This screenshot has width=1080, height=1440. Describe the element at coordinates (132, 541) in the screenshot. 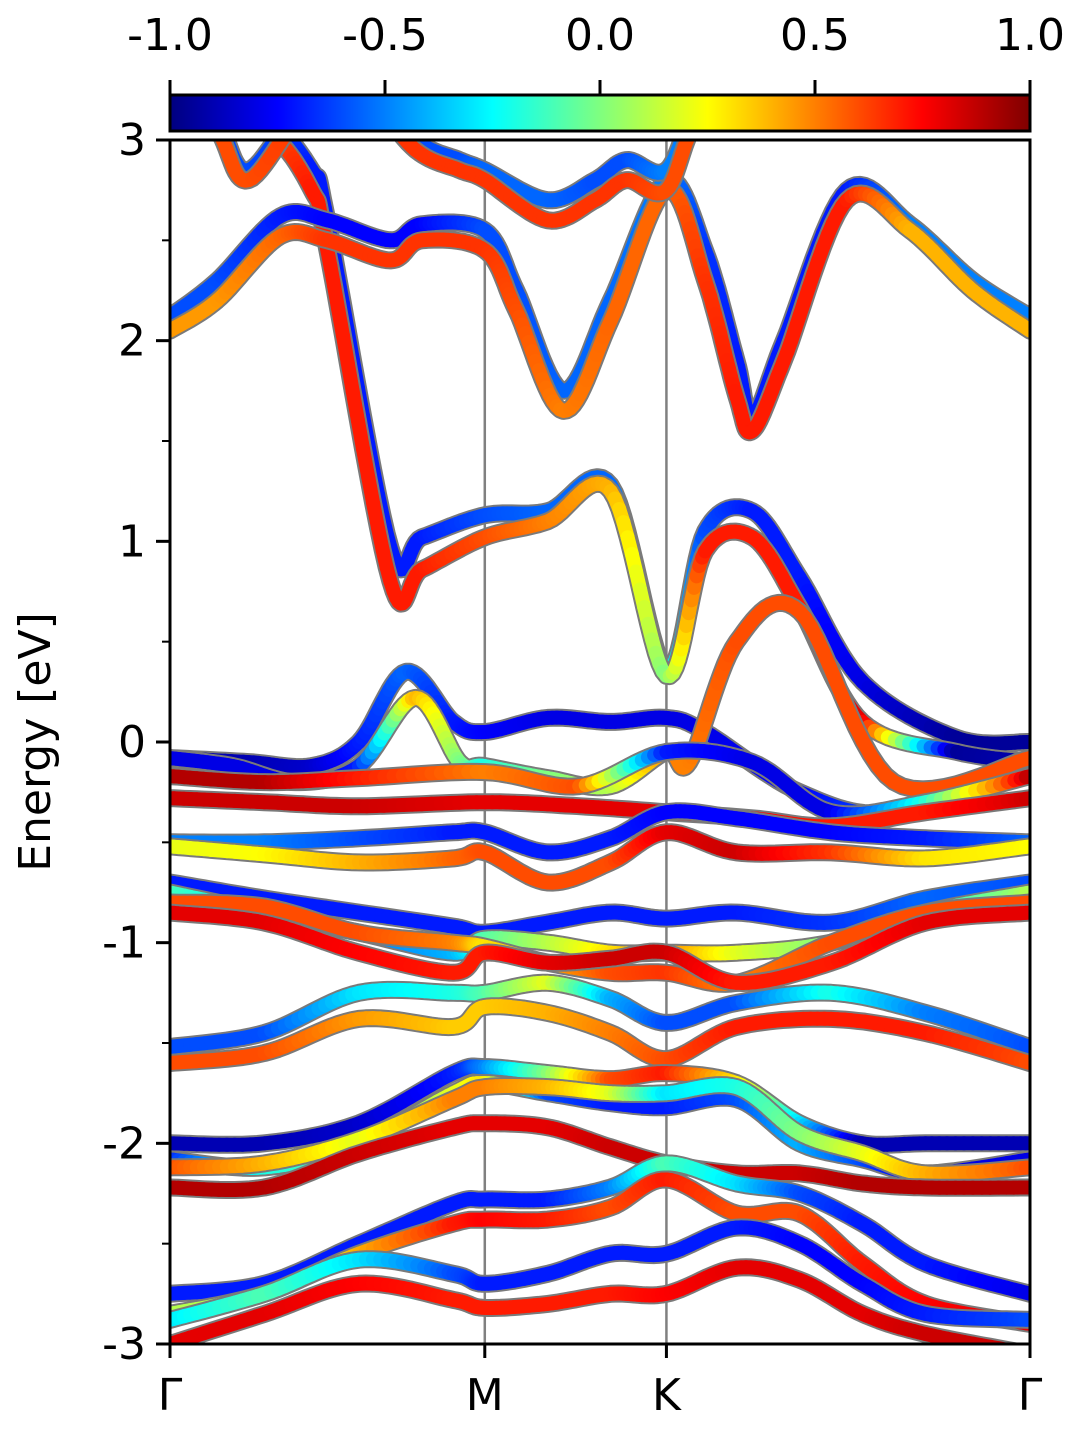

I see `y-tick-label: 1` at that location.